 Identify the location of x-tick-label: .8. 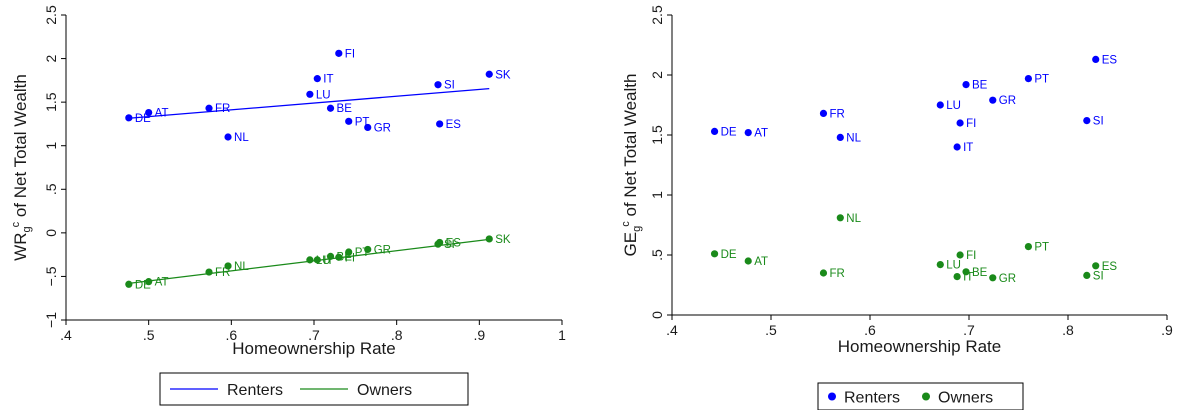
(397, 335).